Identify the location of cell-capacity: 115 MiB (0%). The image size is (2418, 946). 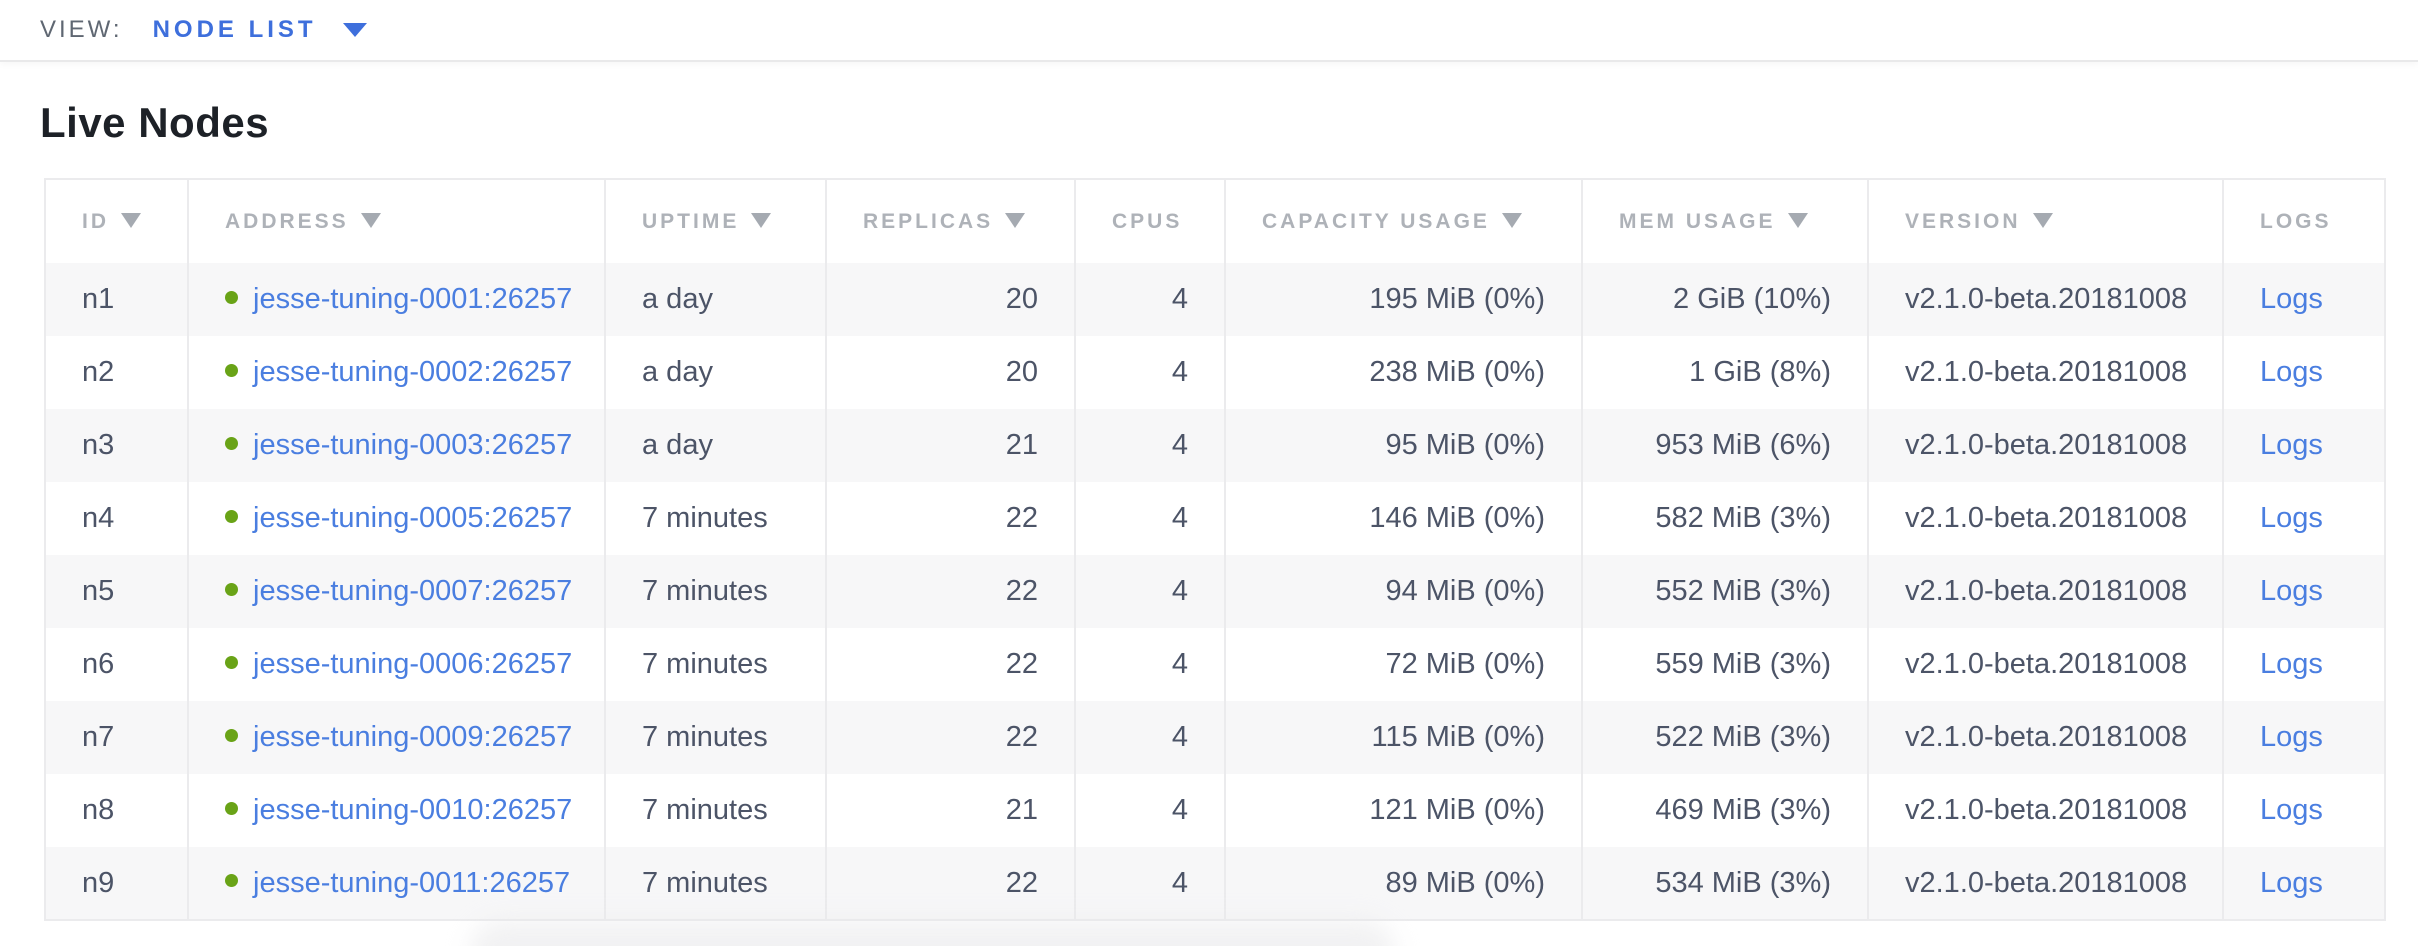
(1403, 737).